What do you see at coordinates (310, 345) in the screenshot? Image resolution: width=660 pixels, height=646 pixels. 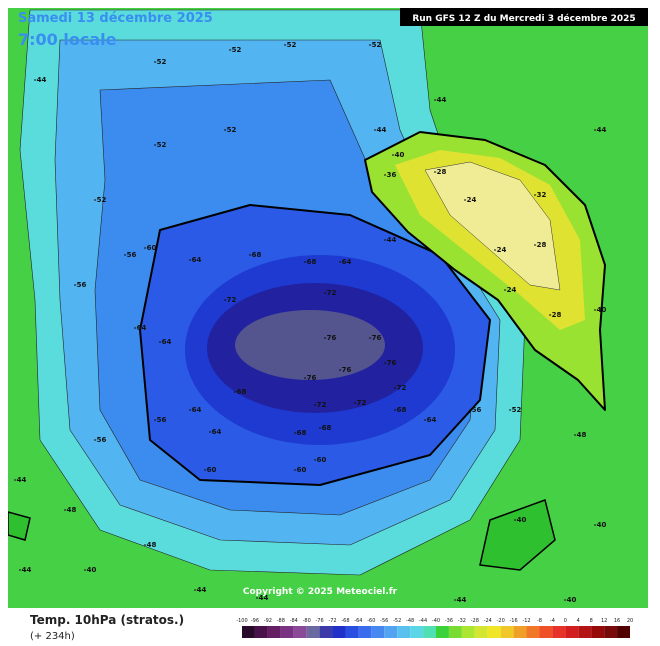 I see `contour-area` at bounding box center [310, 345].